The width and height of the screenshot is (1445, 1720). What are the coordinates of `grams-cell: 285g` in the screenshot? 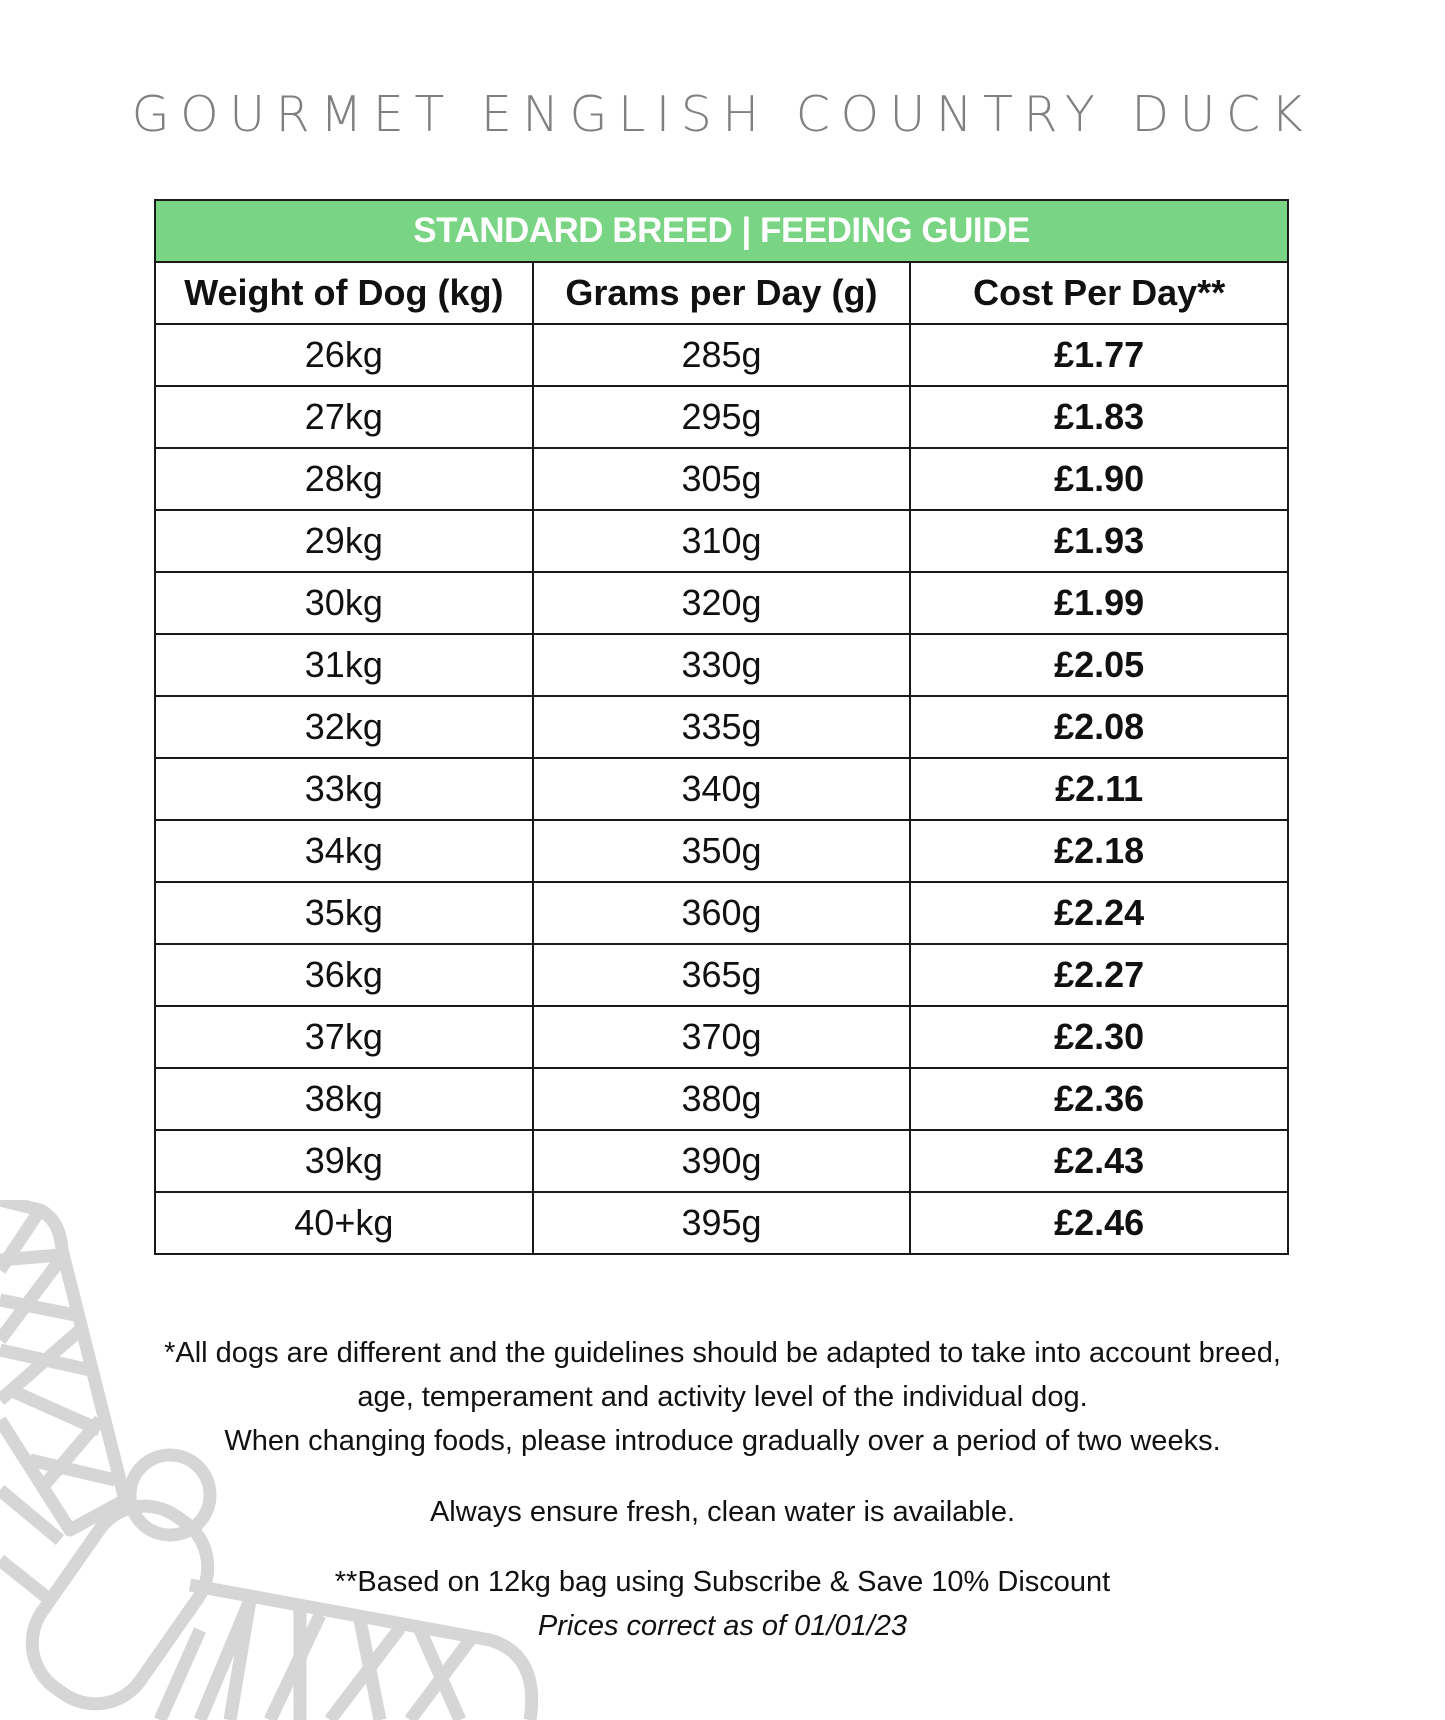 It's located at (721, 355).